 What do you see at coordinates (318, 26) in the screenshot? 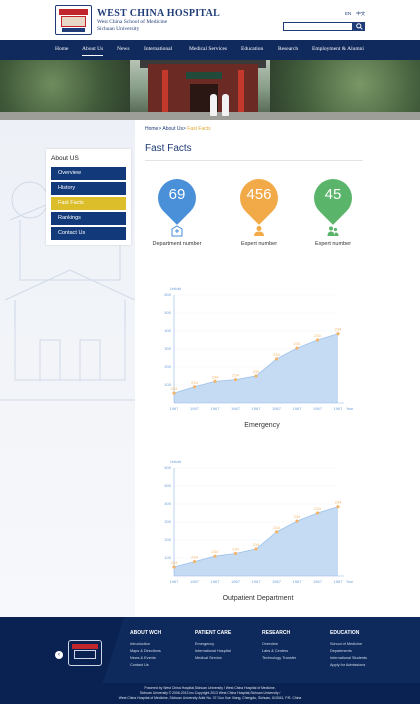
I see `search-input` at bounding box center [318, 26].